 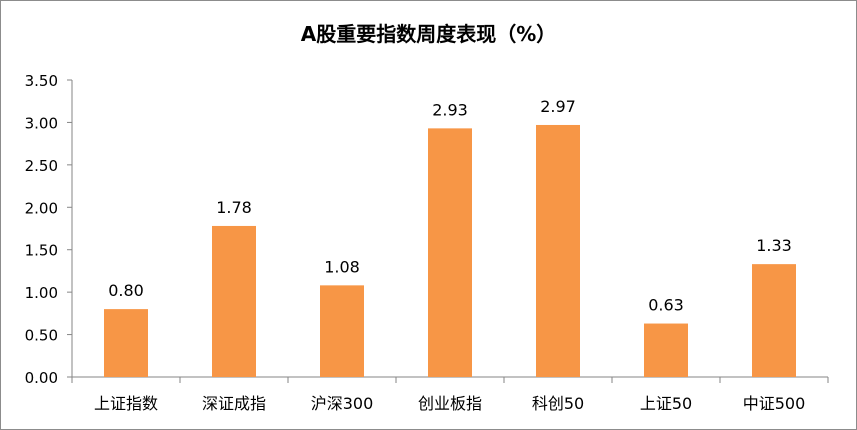 What do you see at coordinates (558, 403) in the screenshot?
I see `x-tick-label: 科创50` at bounding box center [558, 403].